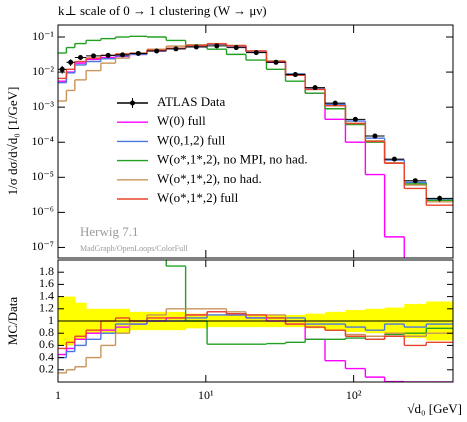 Image resolution: width=467 pixels, height=422 pixels. Describe the element at coordinates (46, 308) in the screenshot. I see `ratio-y-tick-label: 1.2` at that location.